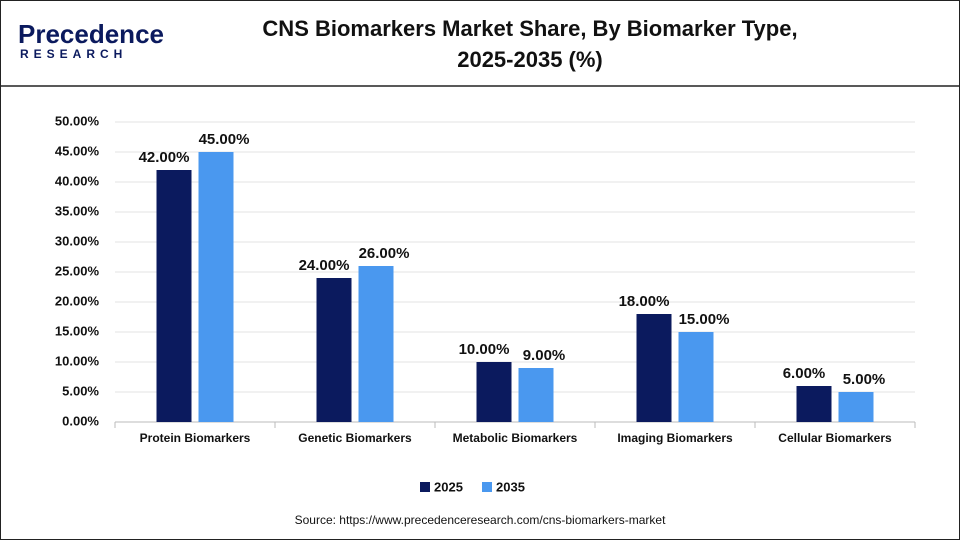 The width and height of the screenshot is (960, 540). I want to click on value-label: 15.00%, so click(704, 319).